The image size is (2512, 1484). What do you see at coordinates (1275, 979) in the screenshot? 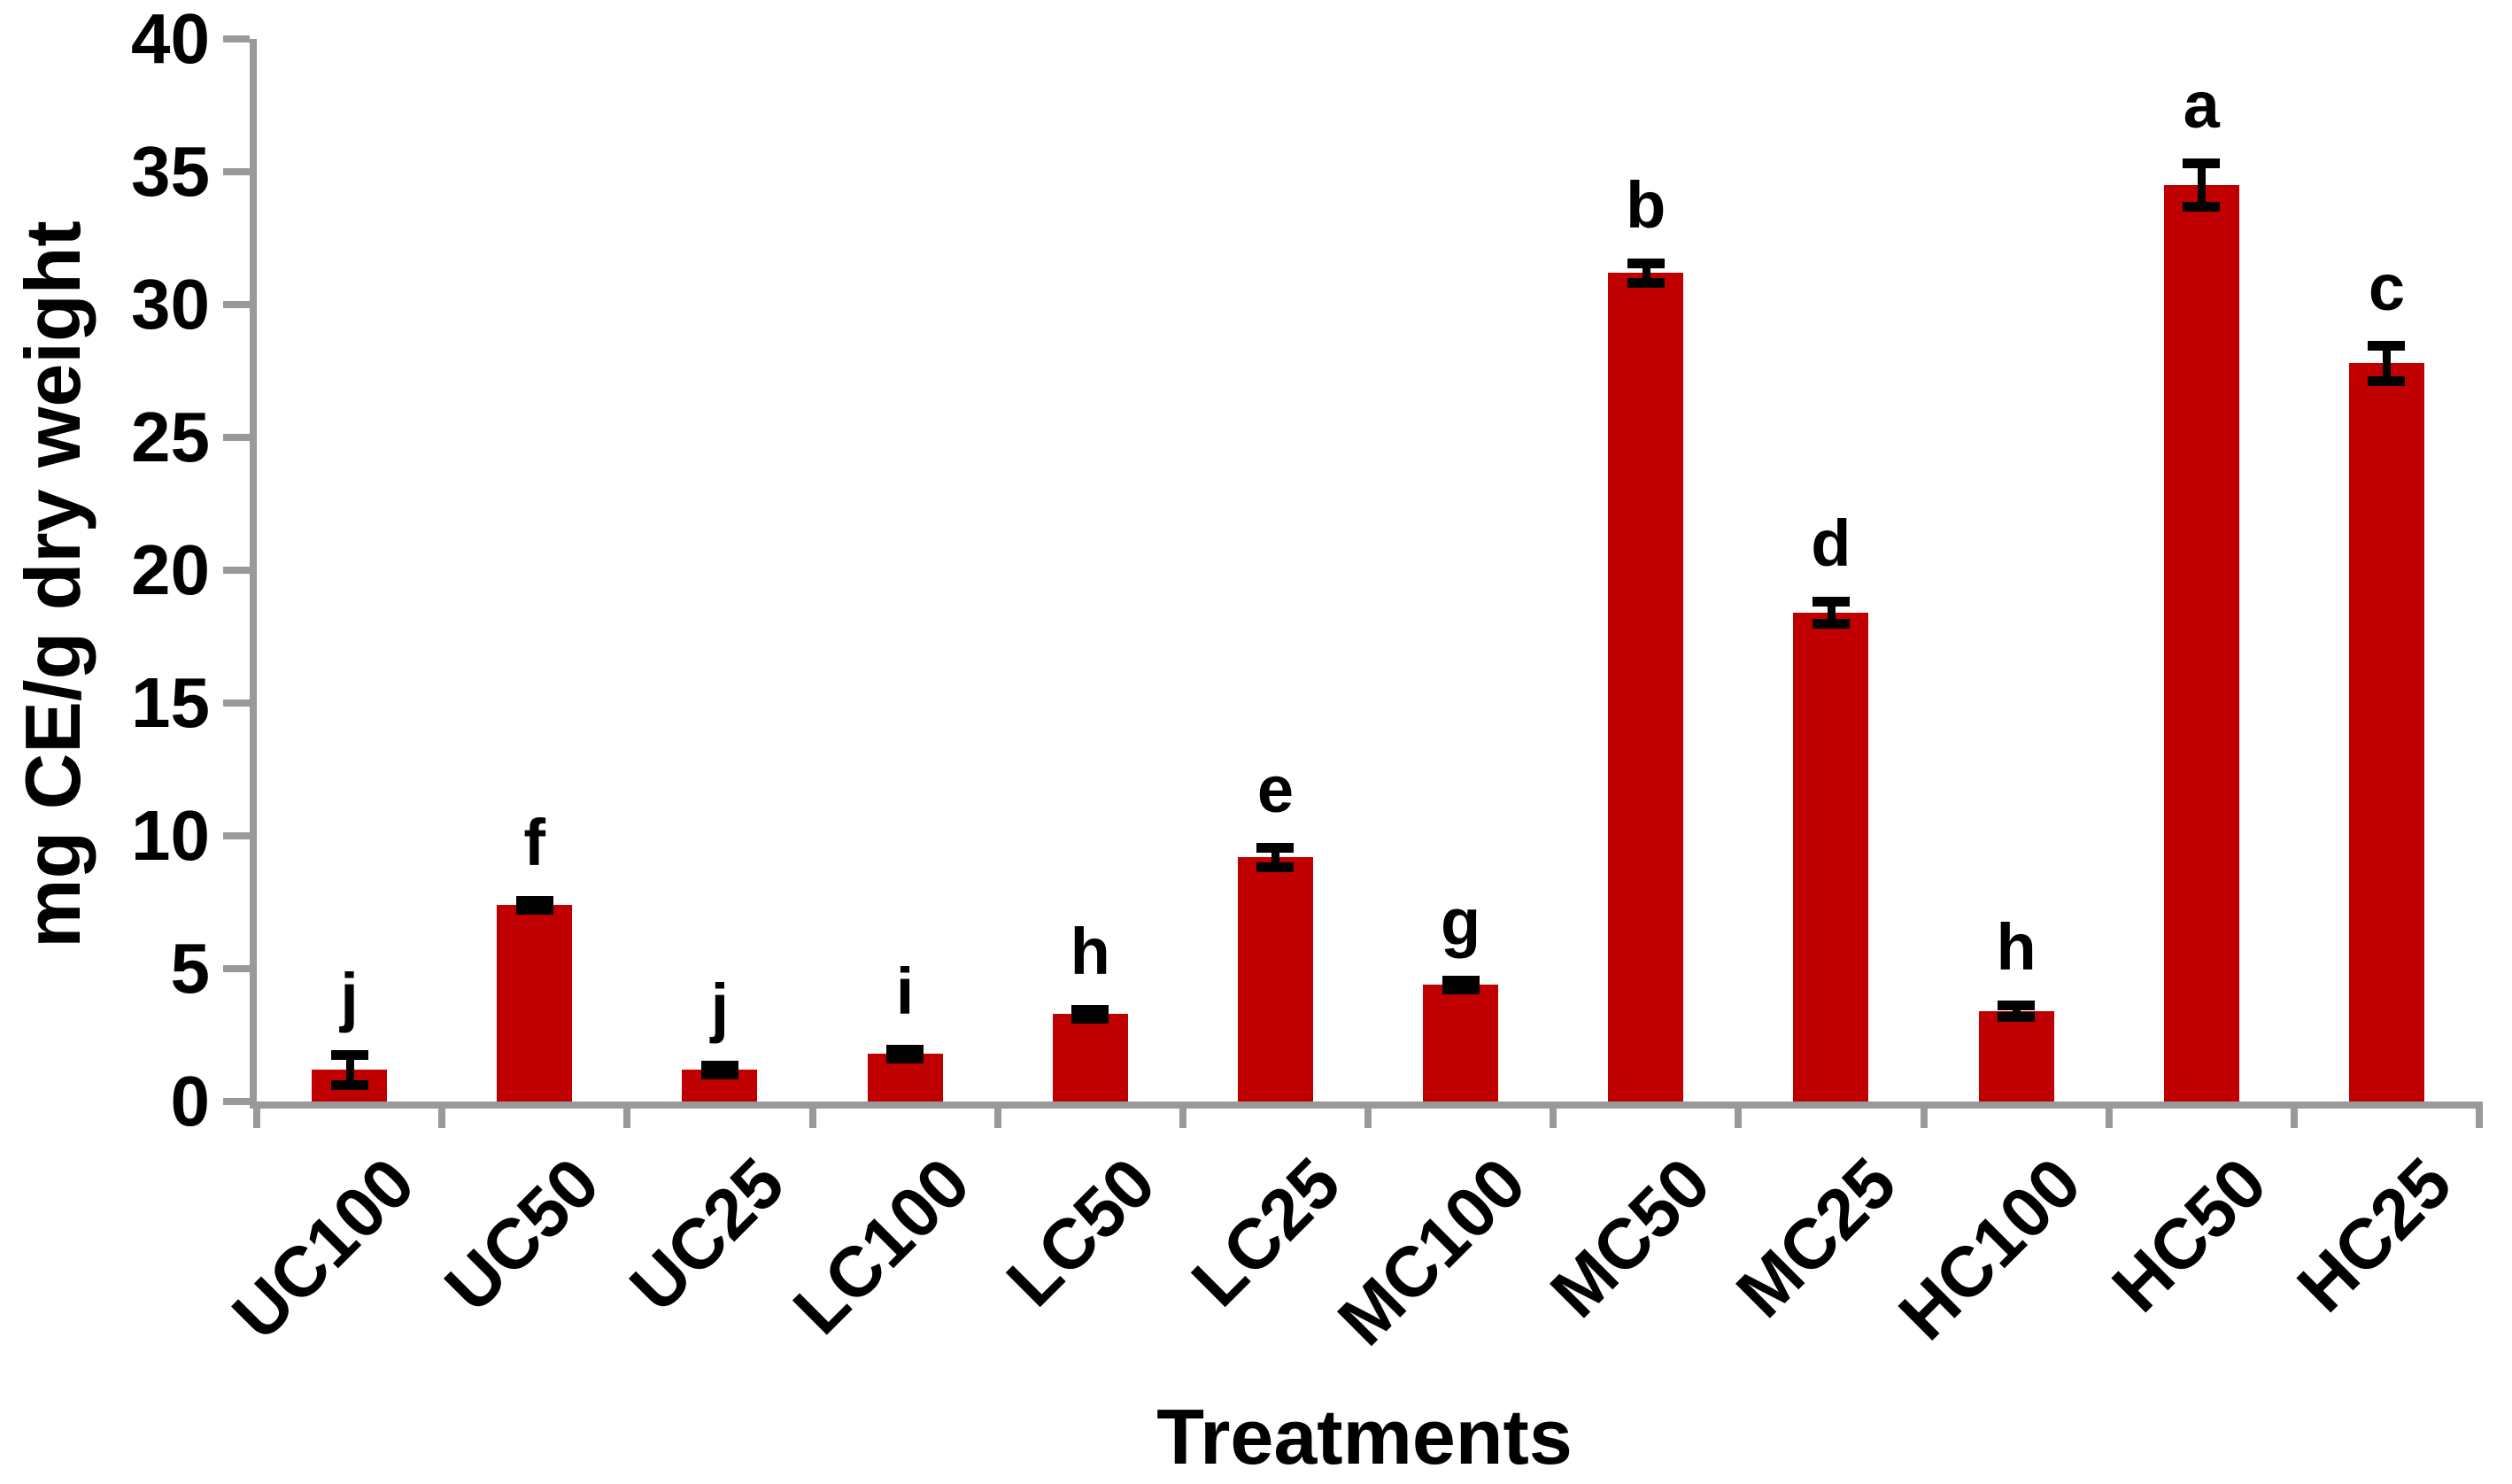
I see `bar-LC25` at bounding box center [1275, 979].